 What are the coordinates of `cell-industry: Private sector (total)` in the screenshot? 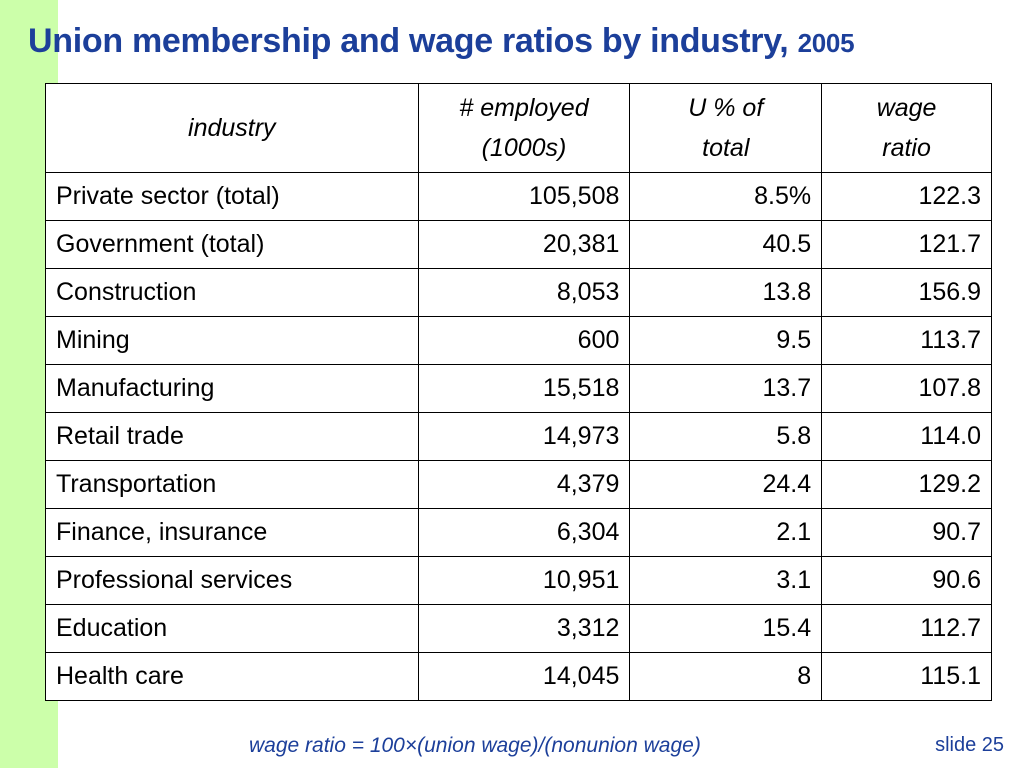 It's located at (232, 196).